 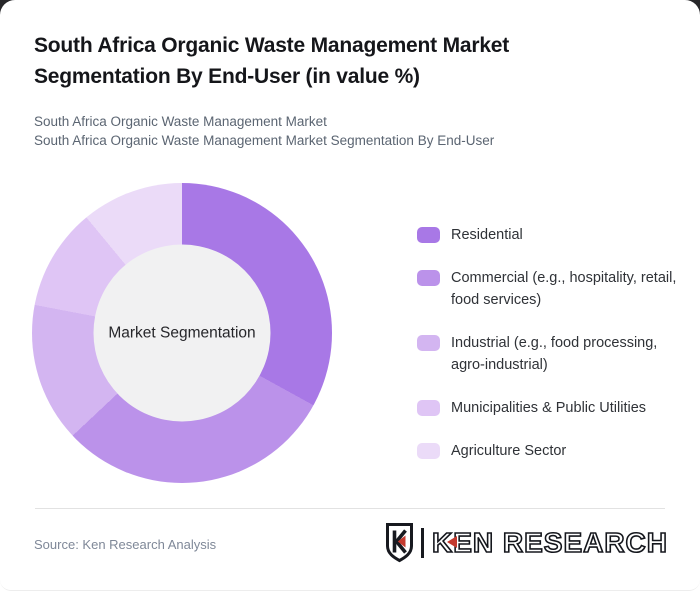 What do you see at coordinates (548, 235) in the screenshot?
I see `legend-item-residential: Residential` at bounding box center [548, 235].